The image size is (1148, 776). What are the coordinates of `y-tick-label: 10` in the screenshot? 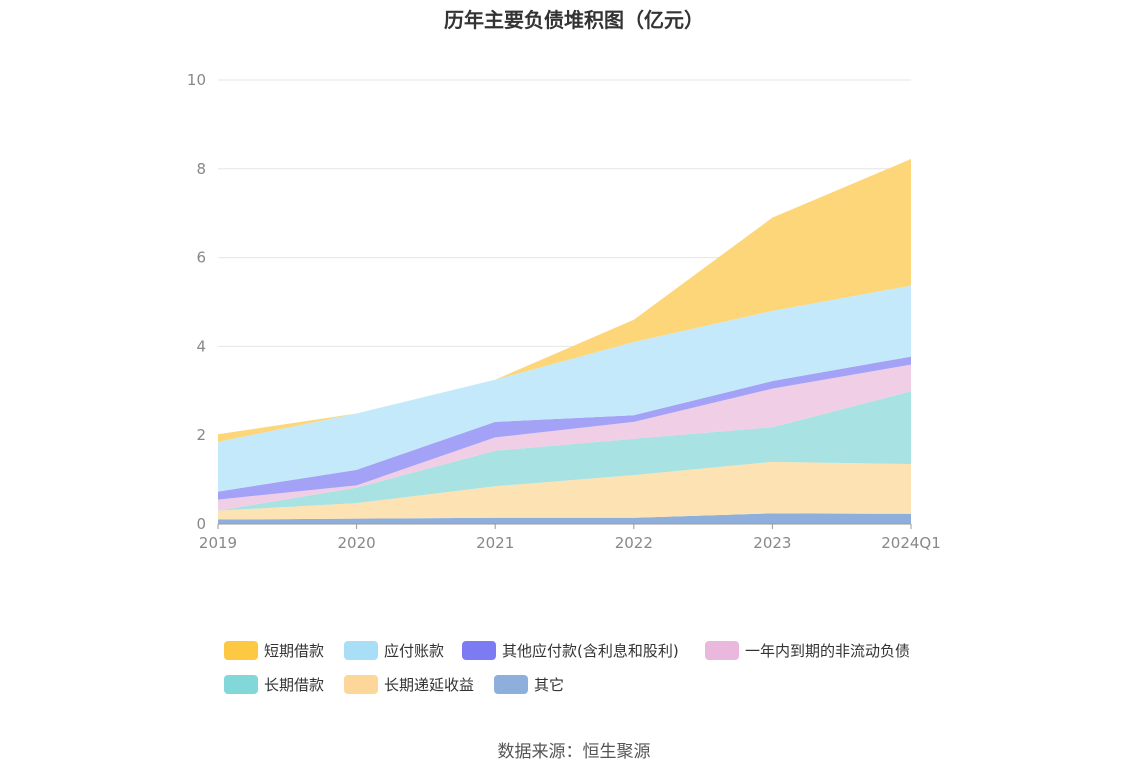 It's located at (196, 80).